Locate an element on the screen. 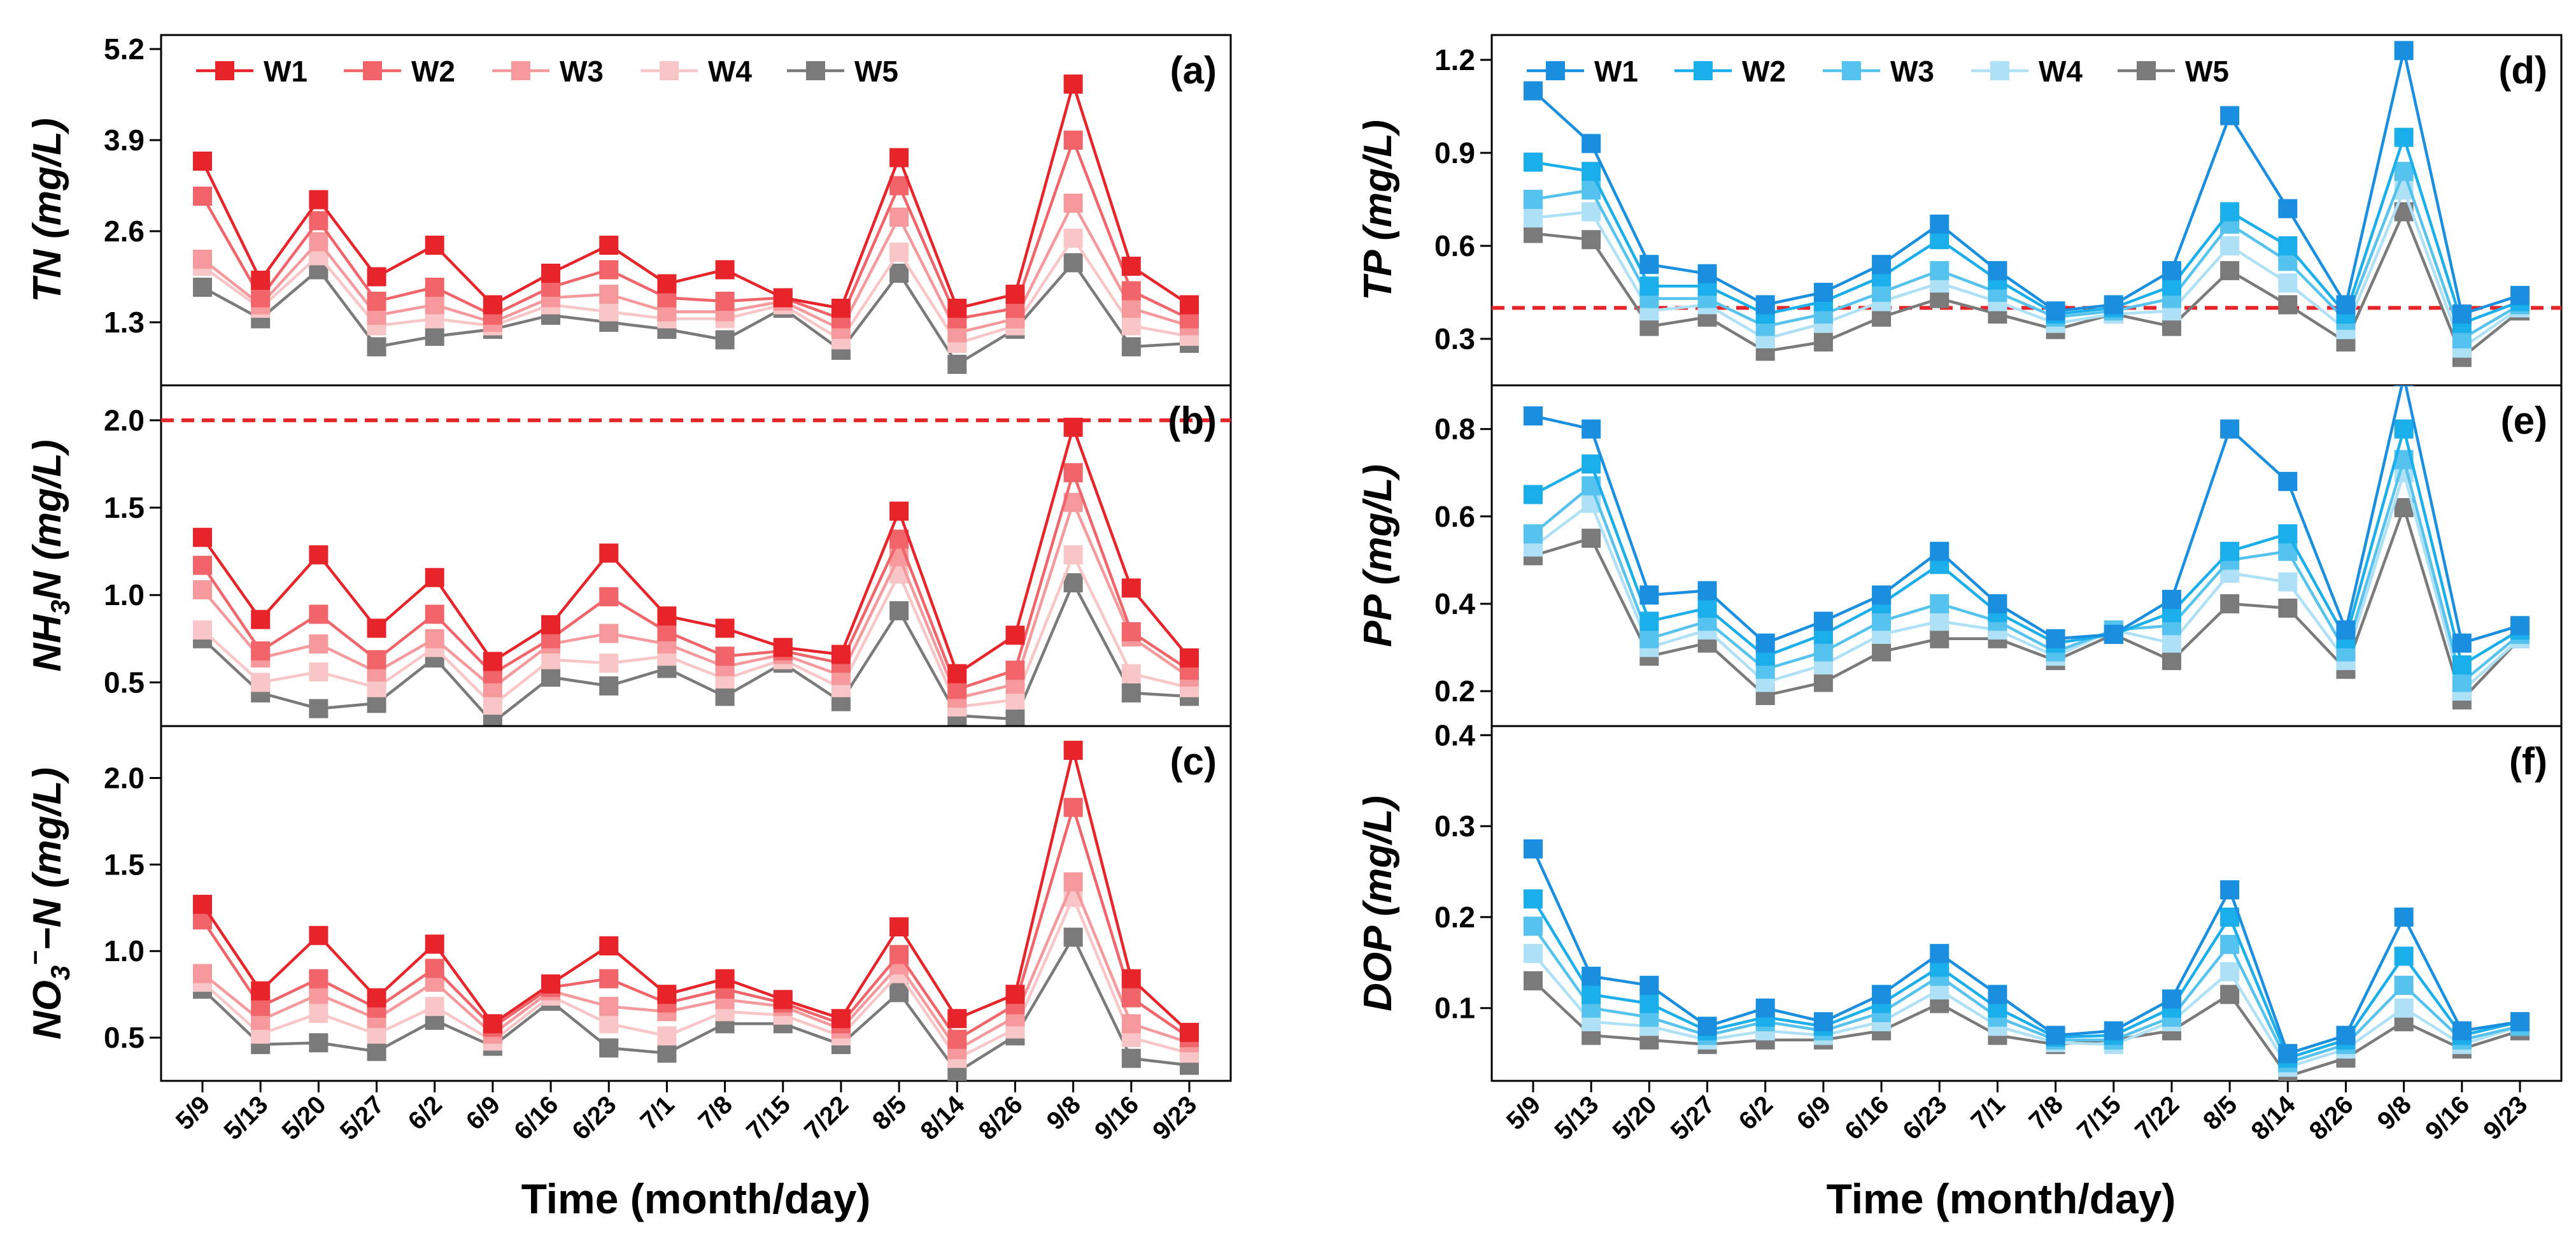 The width and height of the screenshot is (2576, 1242). x-tick-label: 7/22 is located at coordinates (2157, 1117).